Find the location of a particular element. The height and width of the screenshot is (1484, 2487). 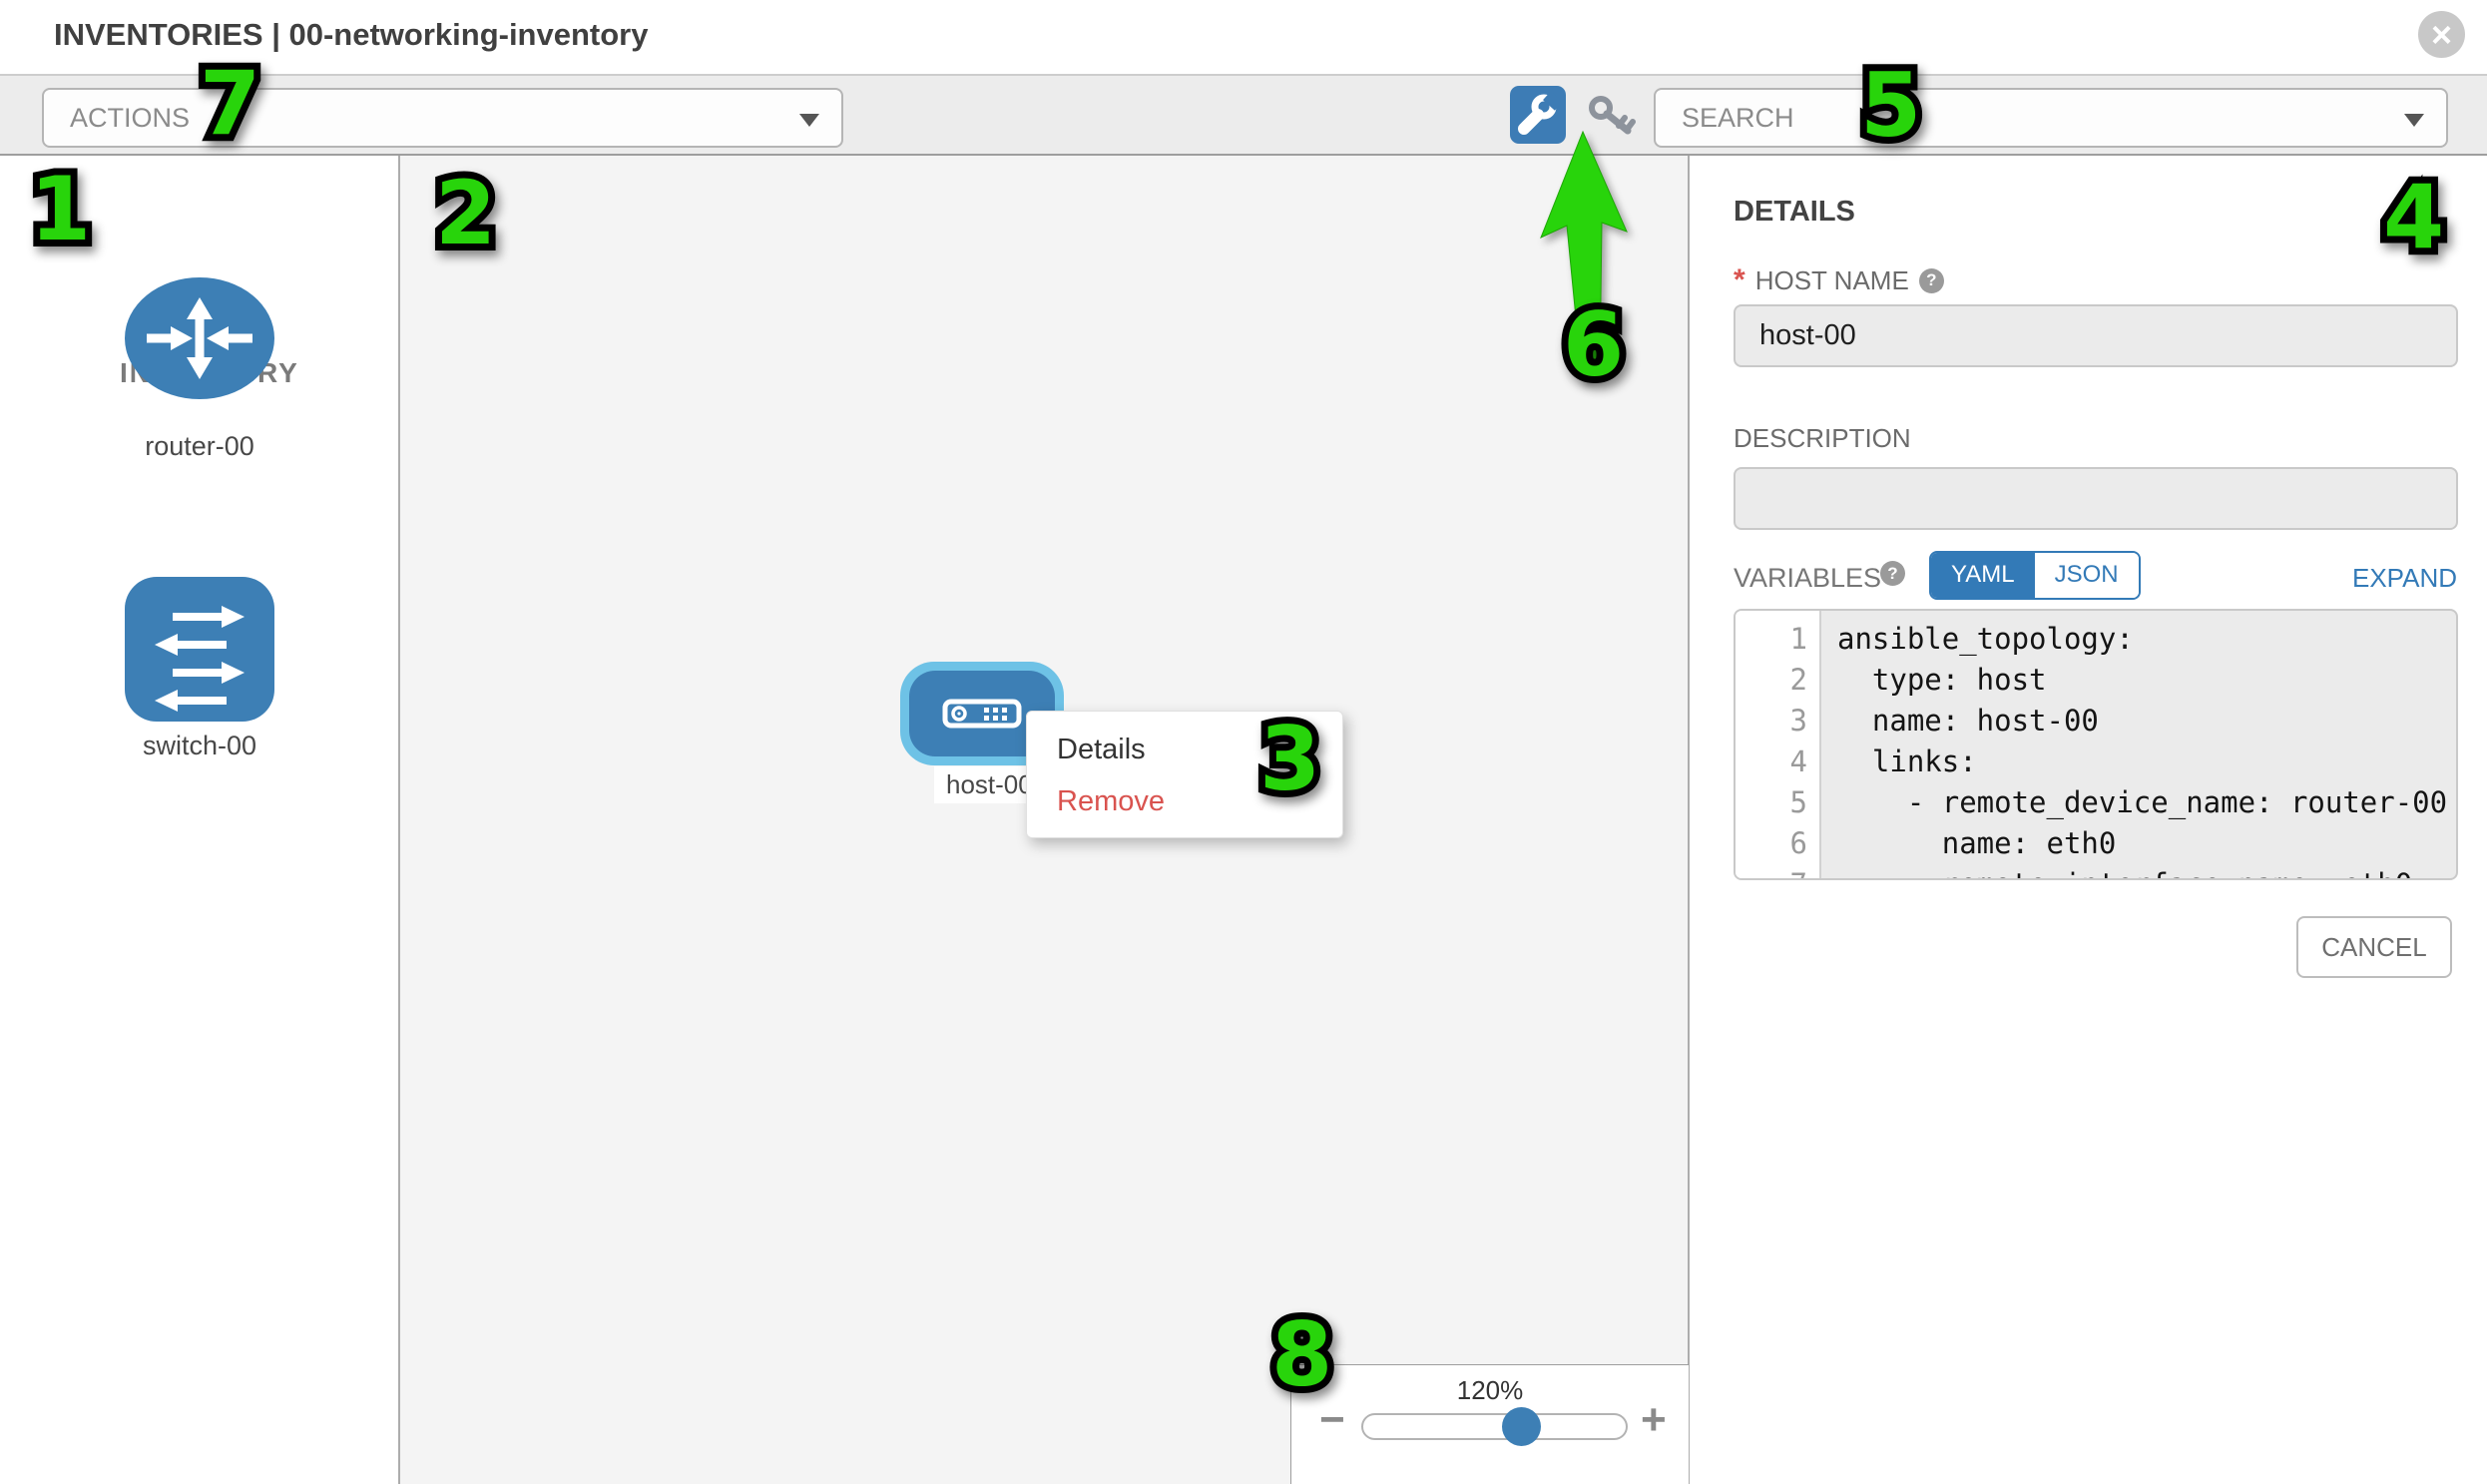

line-number: 4 is located at coordinates (1798, 761).